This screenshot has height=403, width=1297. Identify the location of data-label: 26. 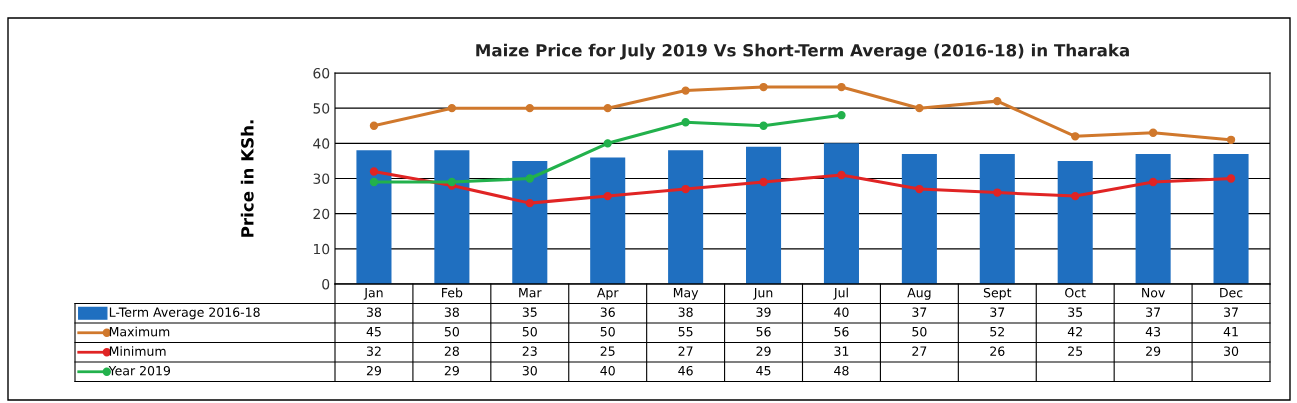
(997, 351).